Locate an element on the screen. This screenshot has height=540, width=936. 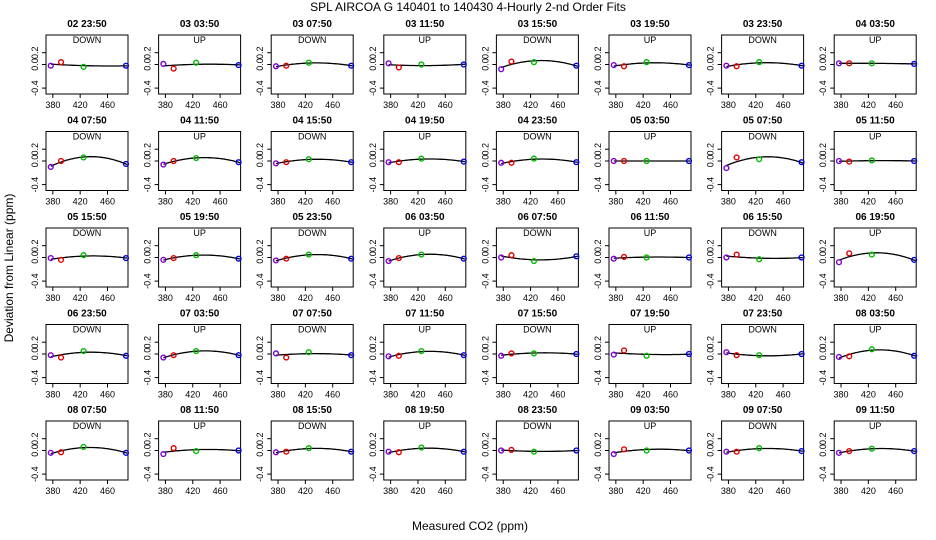
panel: 04 23:50 DOWN -0.4 0.00.2 380 420 460 is located at coordinates (530, 161).